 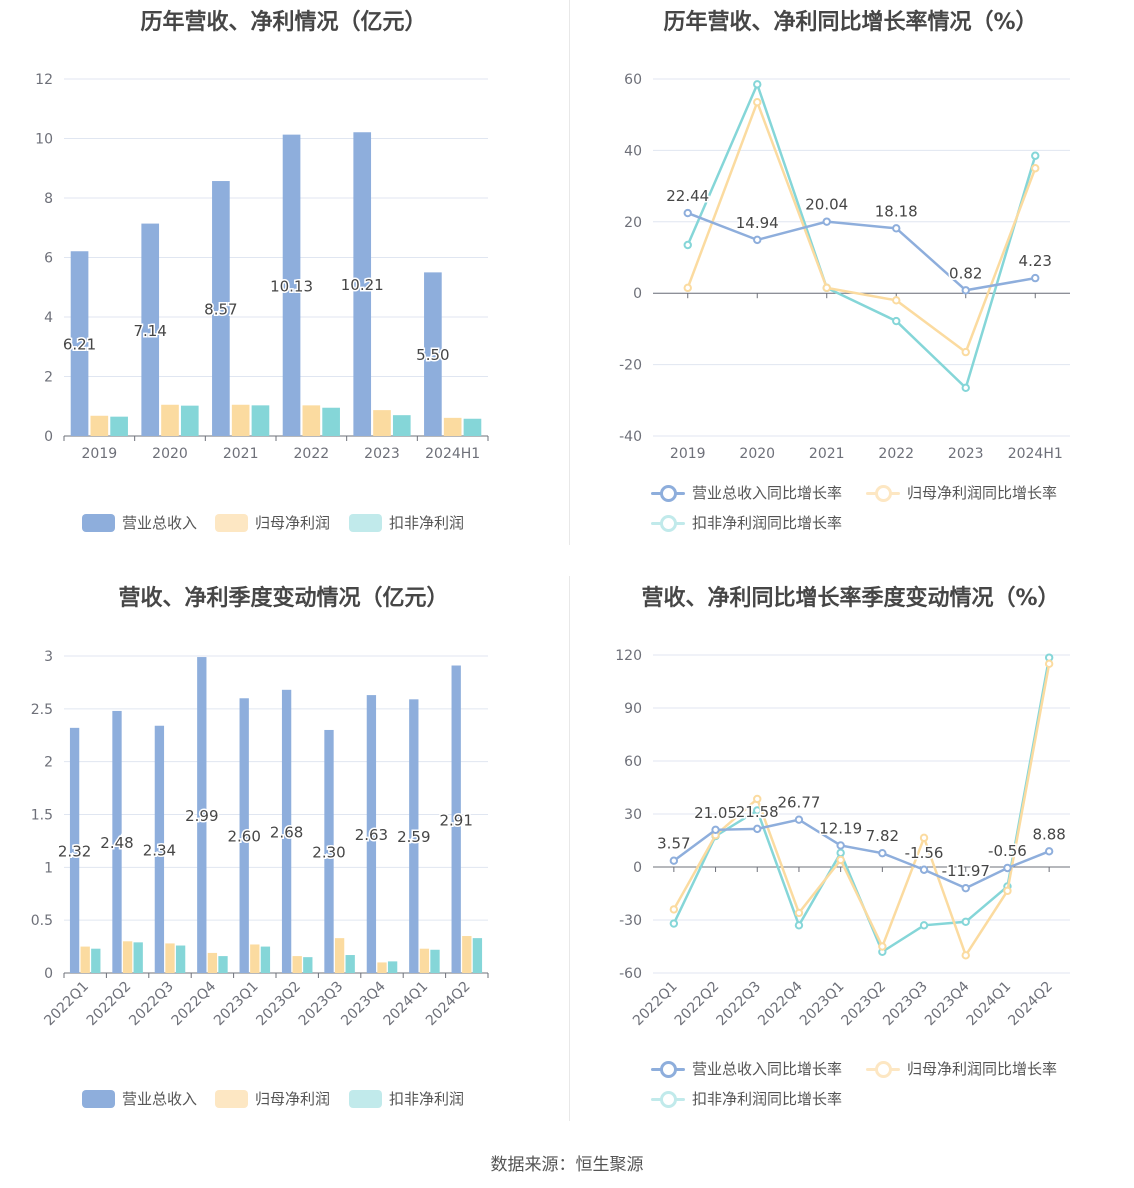 What do you see at coordinates (924, 853) in the screenshot?
I see `data-label: -1.56` at bounding box center [924, 853].